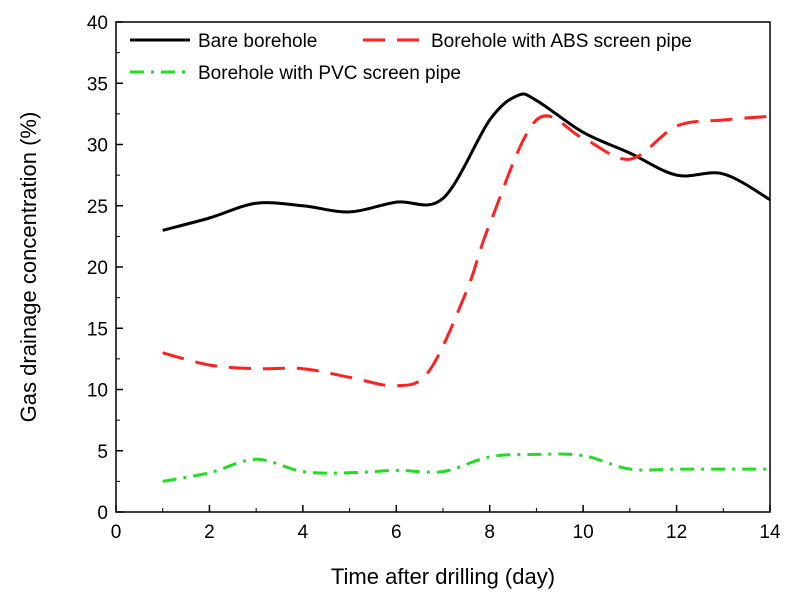 This screenshot has width=785, height=592. What do you see at coordinates (102, 513) in the screenshot?
I see `y-tick-label: 0` at bounding box center [102, 513].